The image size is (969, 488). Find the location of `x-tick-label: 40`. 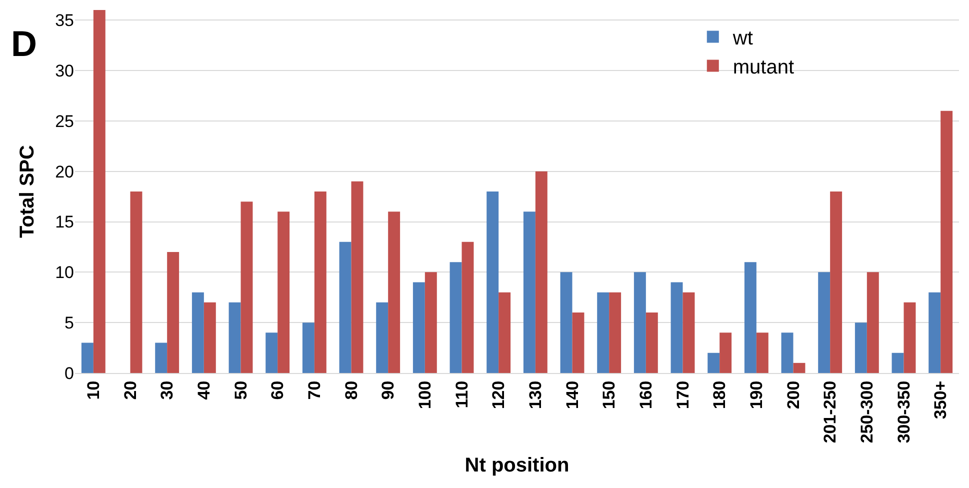

x-tick-label: 40 is located at coordinates (204, 390).